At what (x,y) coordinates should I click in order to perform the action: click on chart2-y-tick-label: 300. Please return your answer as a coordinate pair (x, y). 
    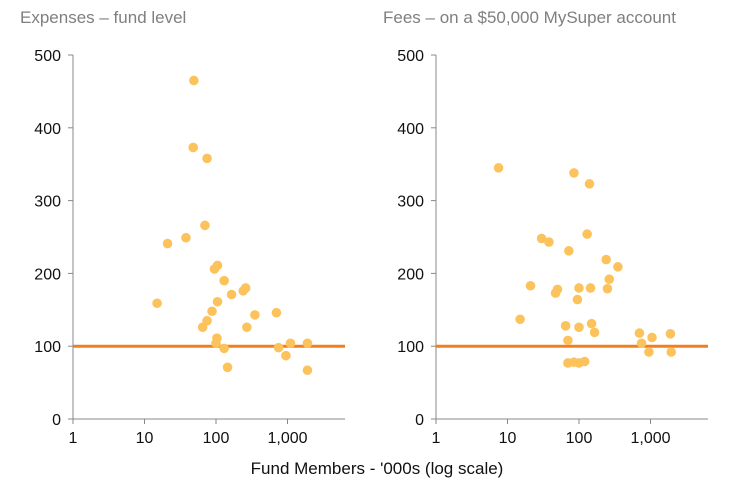
    Looking at the image, I should click on (410, 202).